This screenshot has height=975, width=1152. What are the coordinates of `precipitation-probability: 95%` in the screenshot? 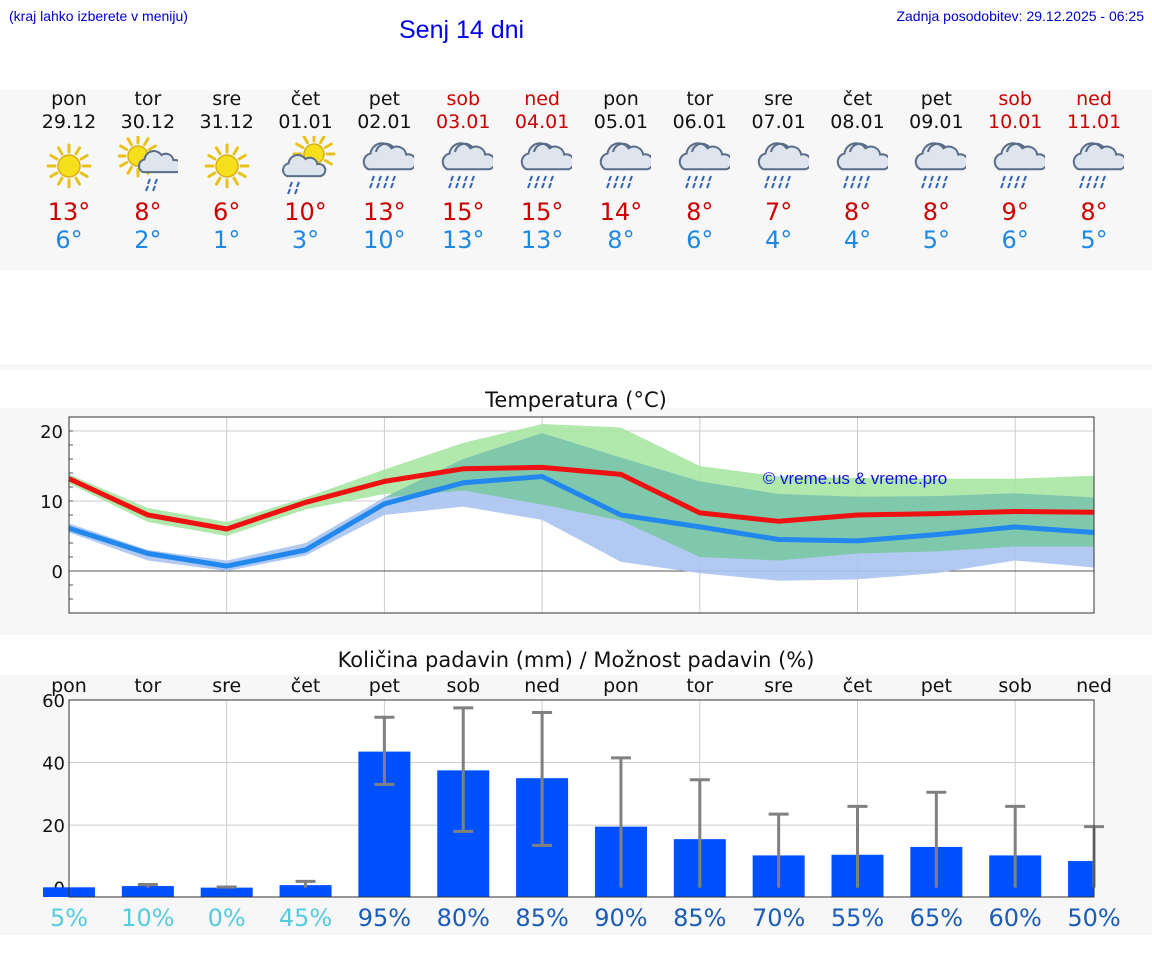 It's located at (384, 918).